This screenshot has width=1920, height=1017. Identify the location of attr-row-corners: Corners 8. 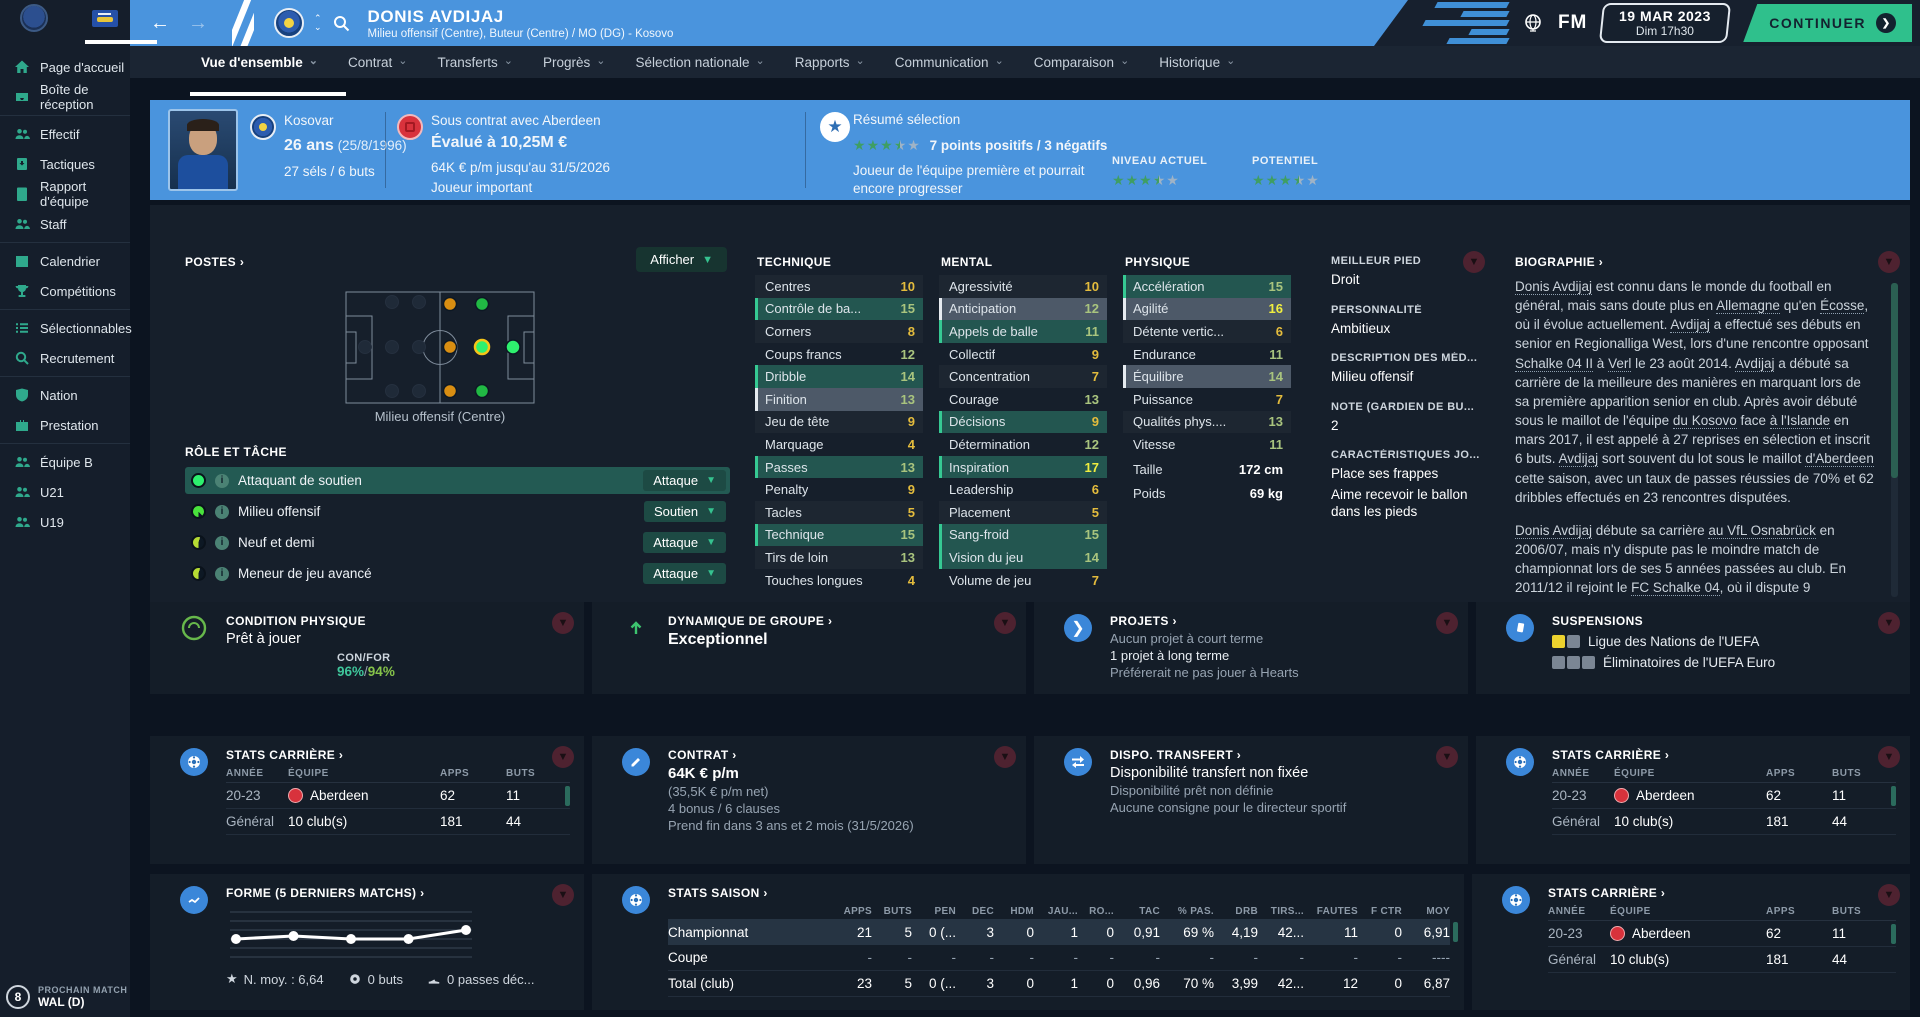
(839, 331).